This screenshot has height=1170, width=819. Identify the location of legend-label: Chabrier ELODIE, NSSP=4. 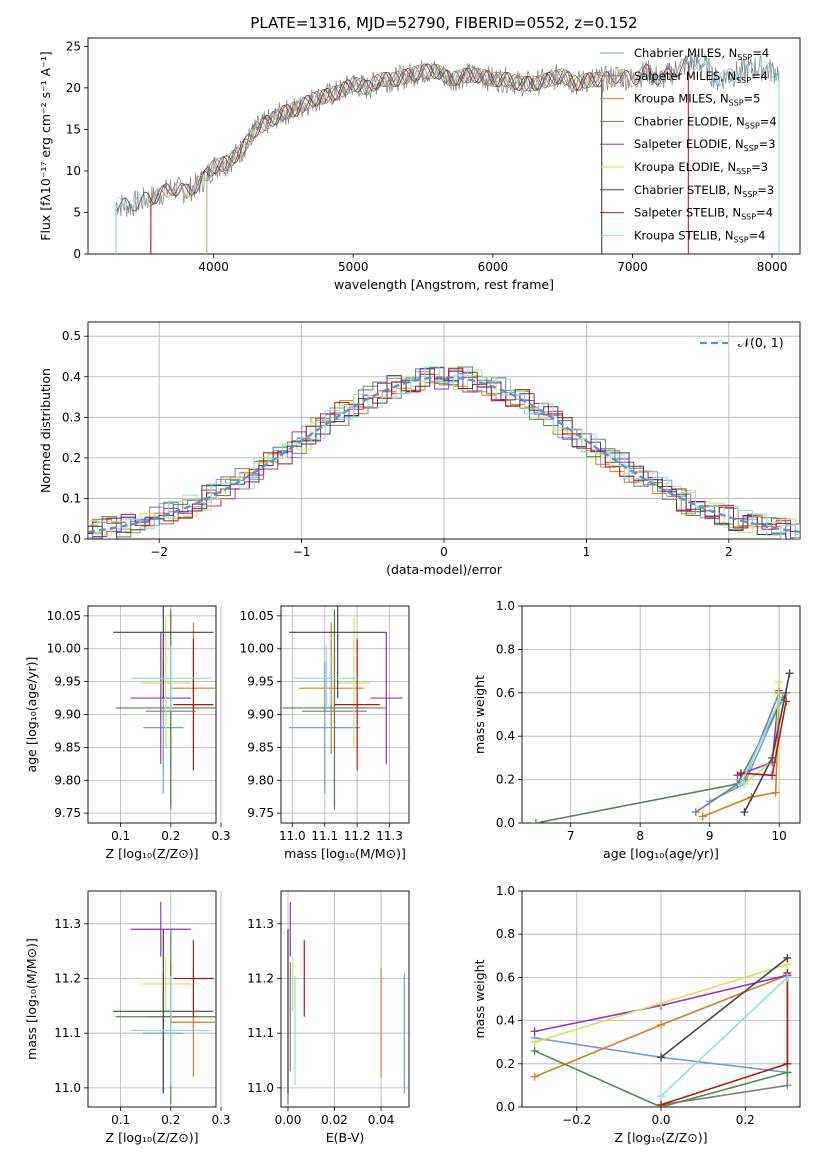
(705, 122).